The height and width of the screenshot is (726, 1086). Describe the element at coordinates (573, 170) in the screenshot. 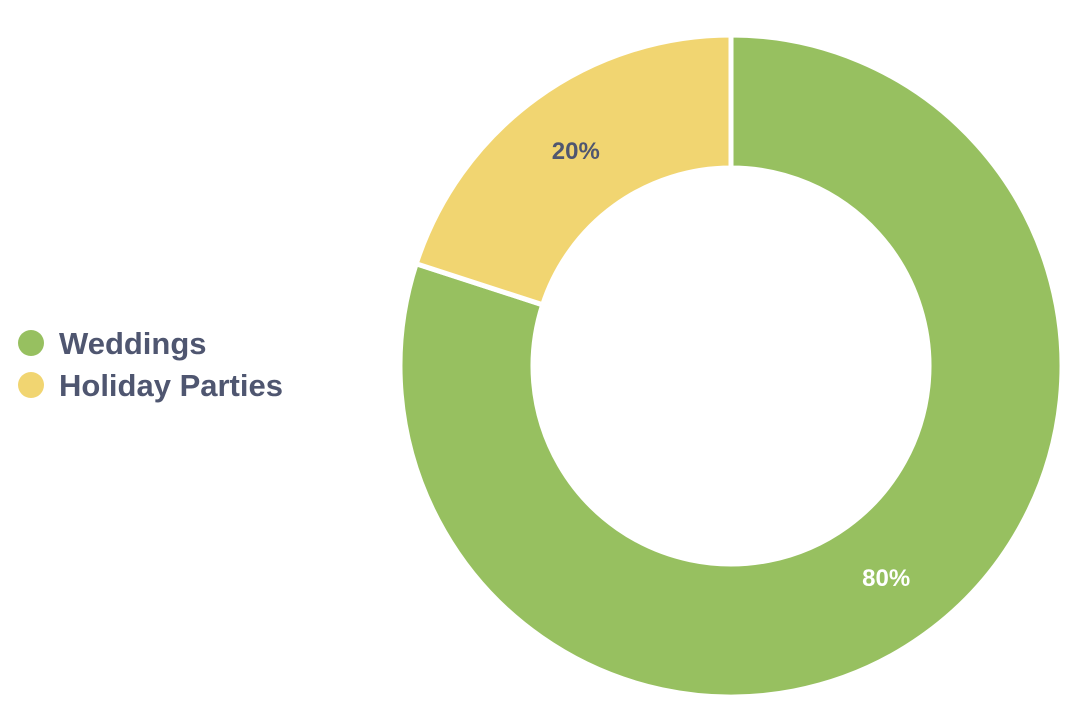

I see `pie-slice-holiday-parties` at that location.